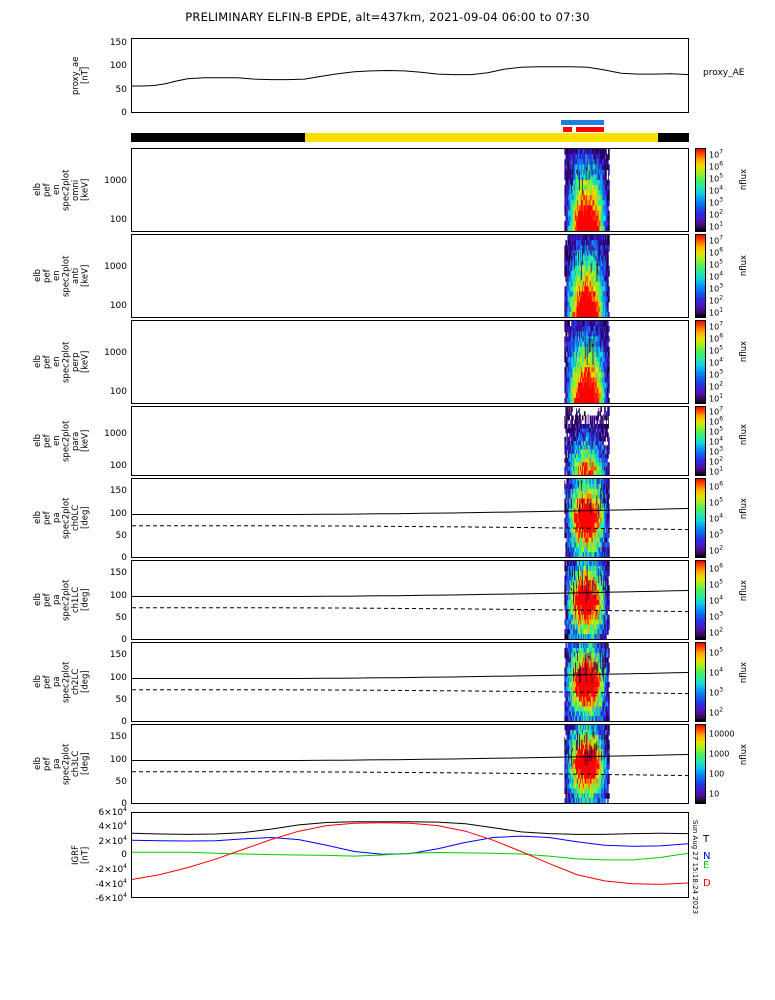  Describe the element at coordinates (62, 441) in the screenshot. I see `ylabel-elb_pef_en_spec2plot_para: elb pef en spec2plot para [keV]` at that location.